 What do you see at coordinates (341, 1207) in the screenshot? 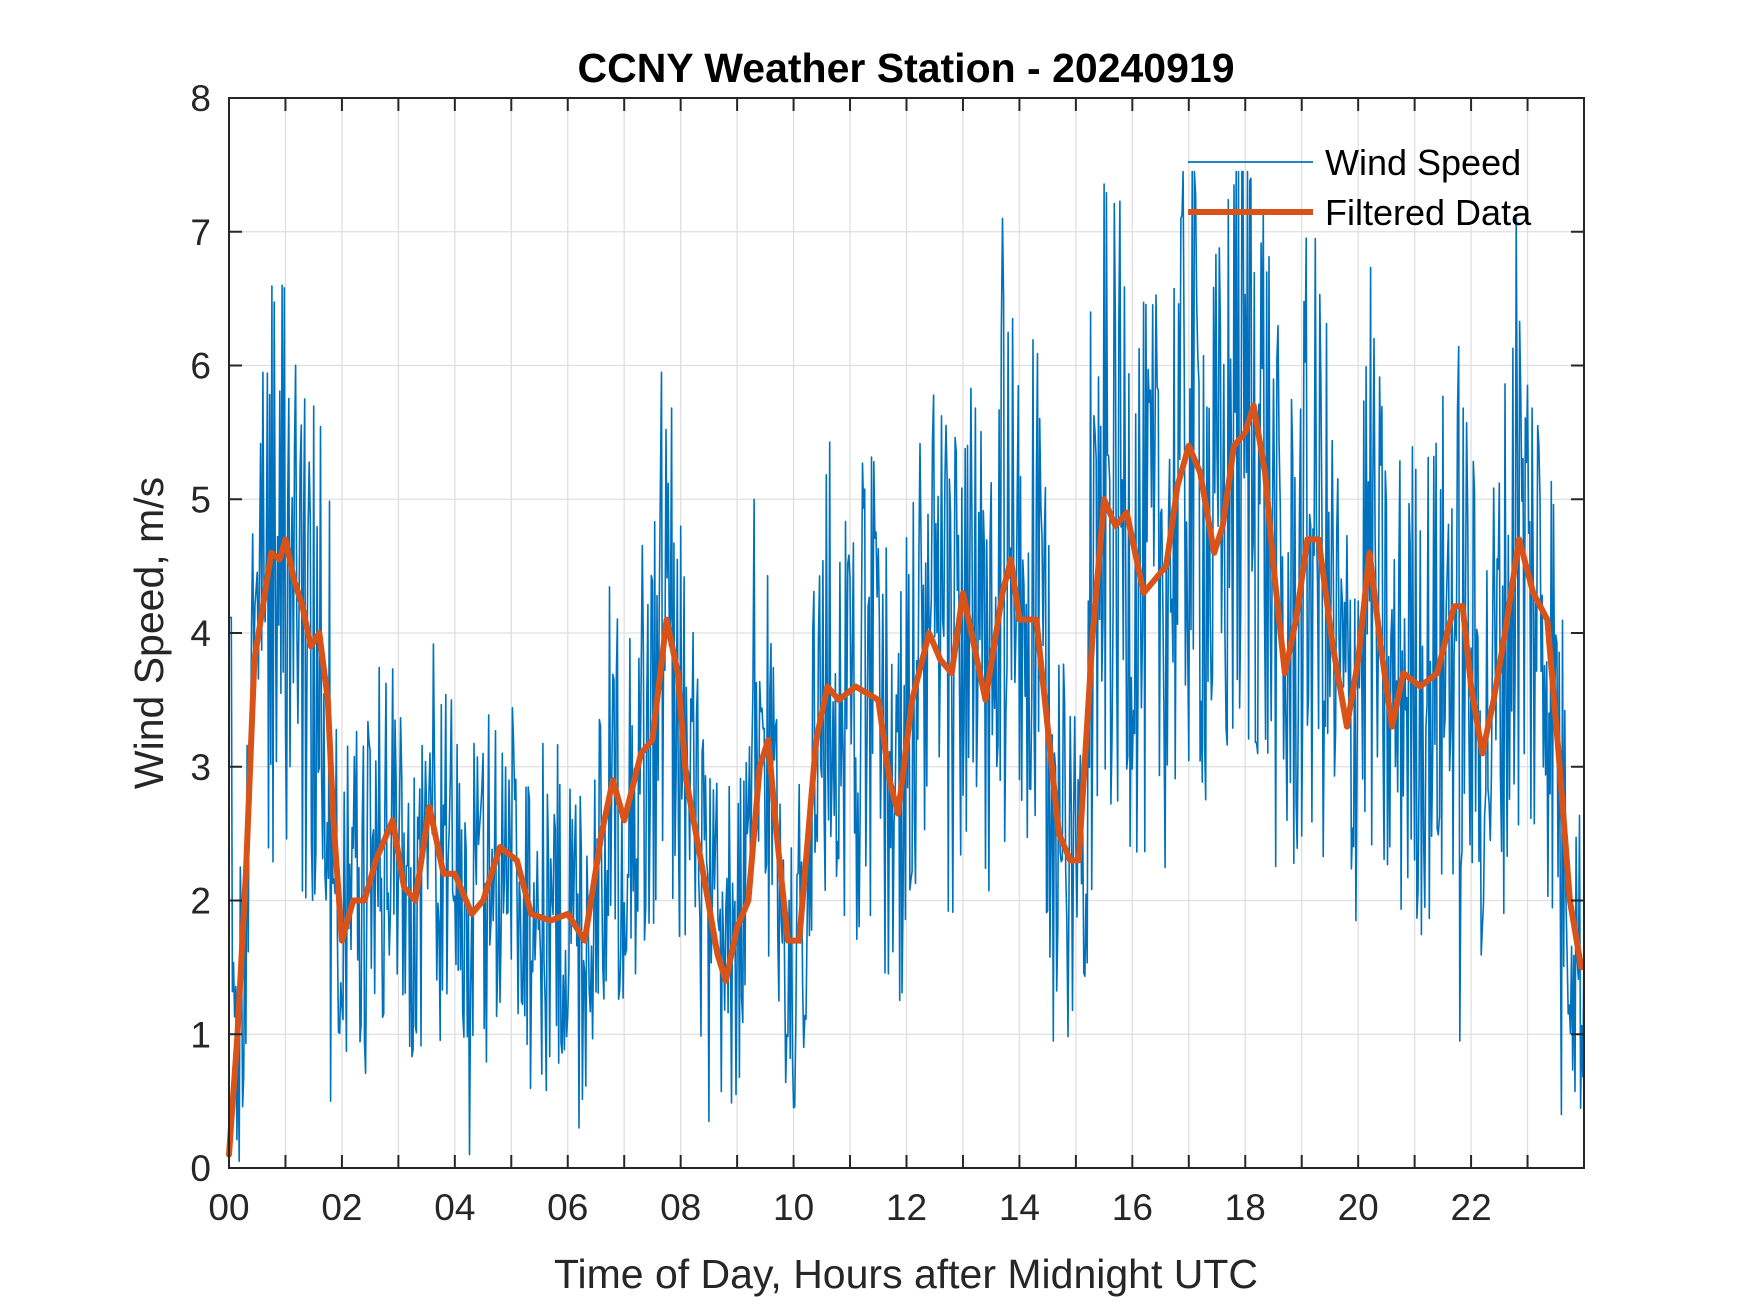
I see `x-tick-label: 02` at bounding box center [341, 1207].